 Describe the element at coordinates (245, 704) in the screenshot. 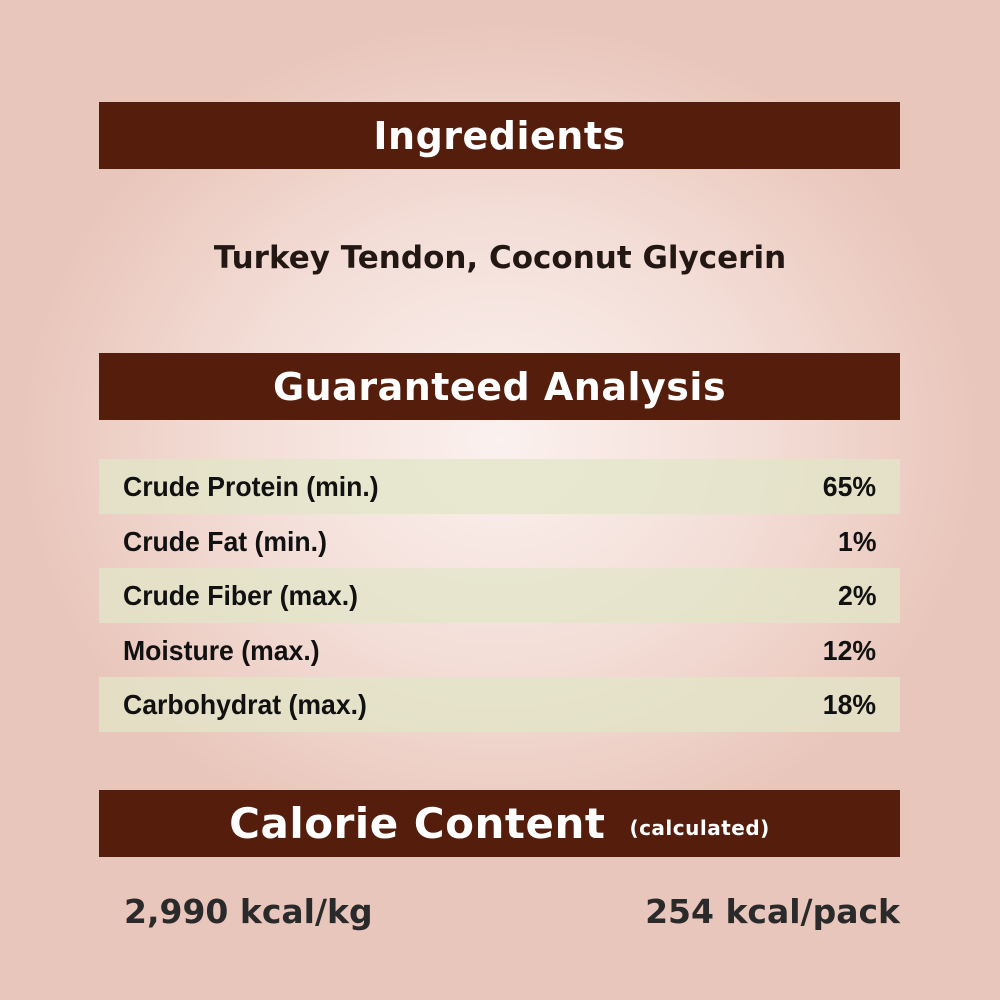

I see `row-label: Carbohydrat (max.)` at that location.